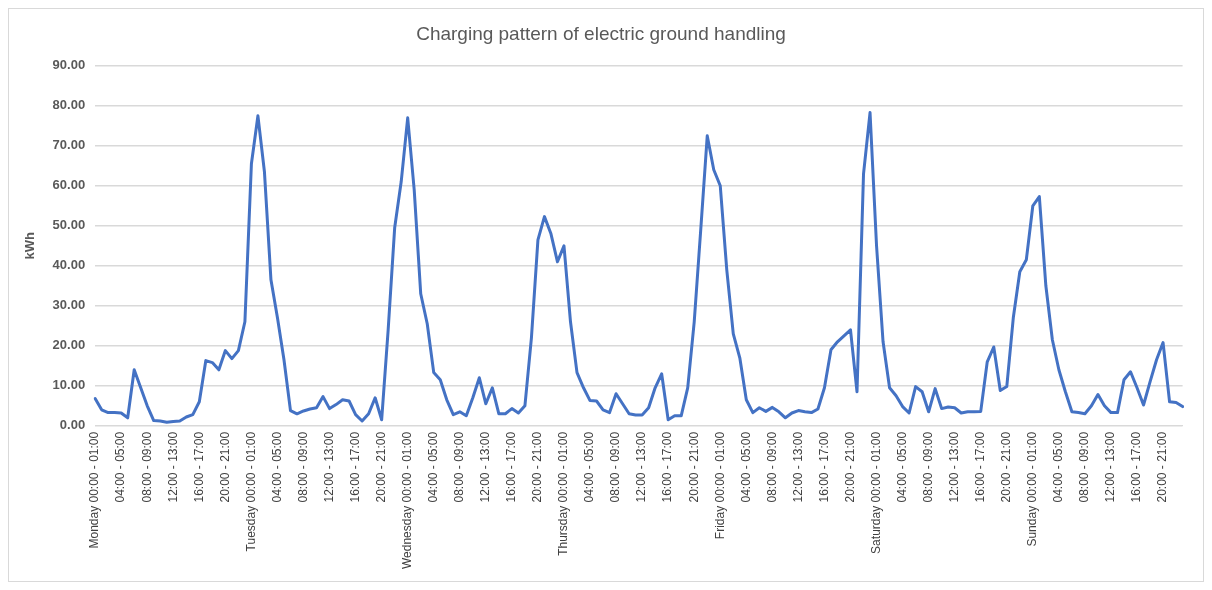 This screenshot has height=590, width=1212. I want to click on y-tick-label: 90.00, so click(69, 65).